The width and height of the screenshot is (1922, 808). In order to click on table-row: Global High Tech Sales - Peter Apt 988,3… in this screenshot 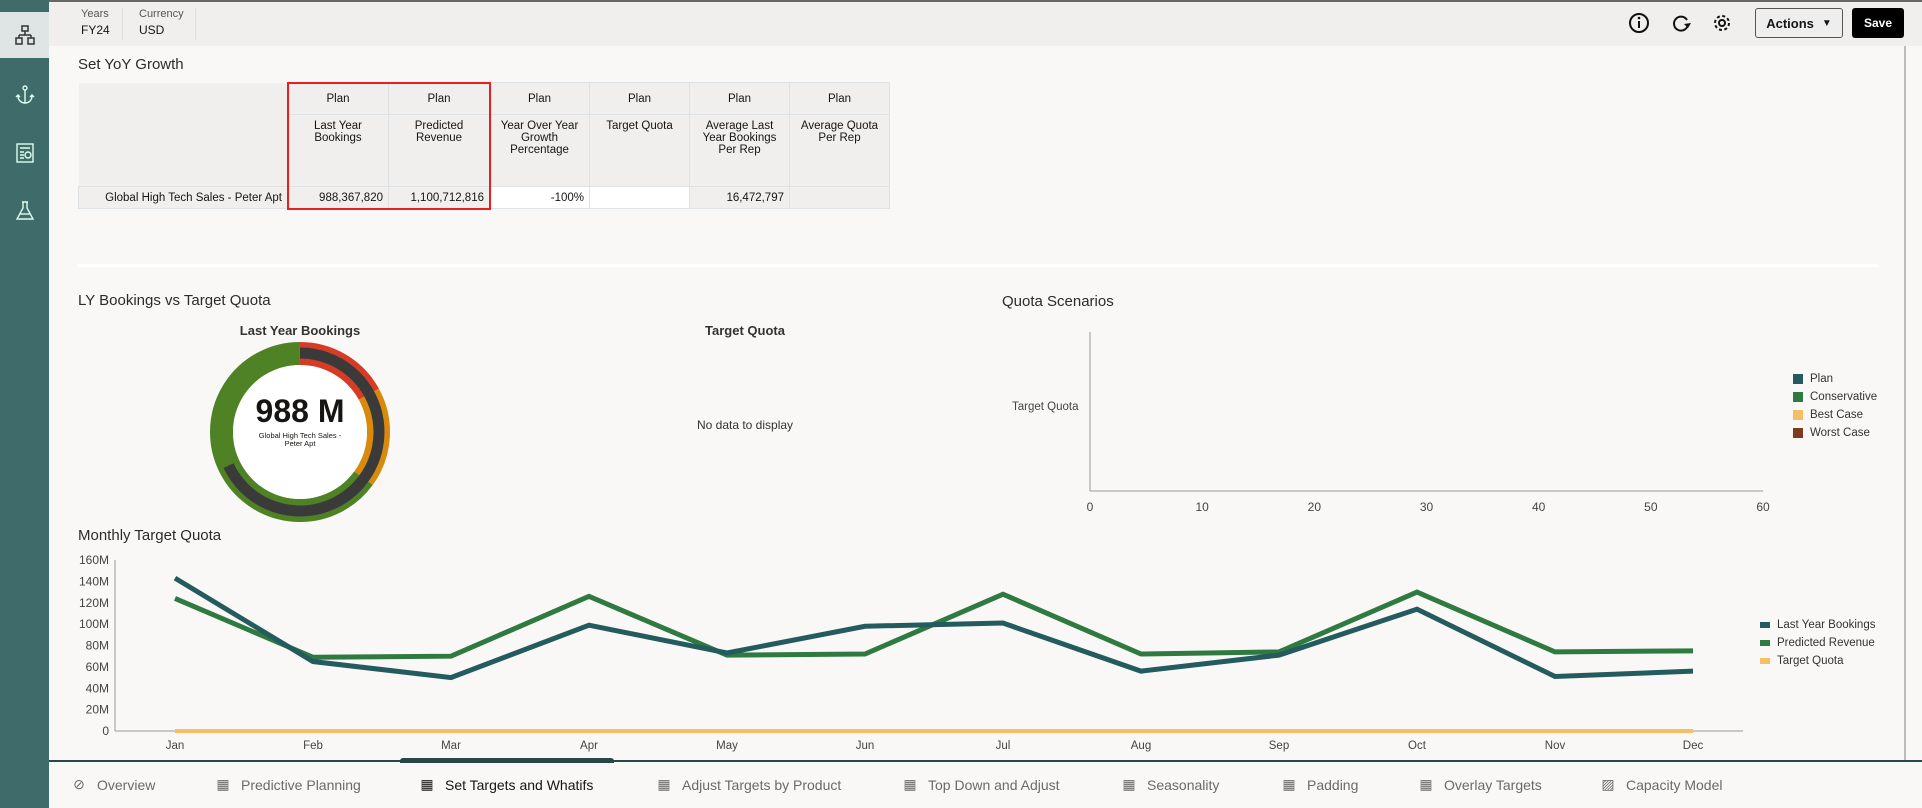, I will do `click(484, 197)`.